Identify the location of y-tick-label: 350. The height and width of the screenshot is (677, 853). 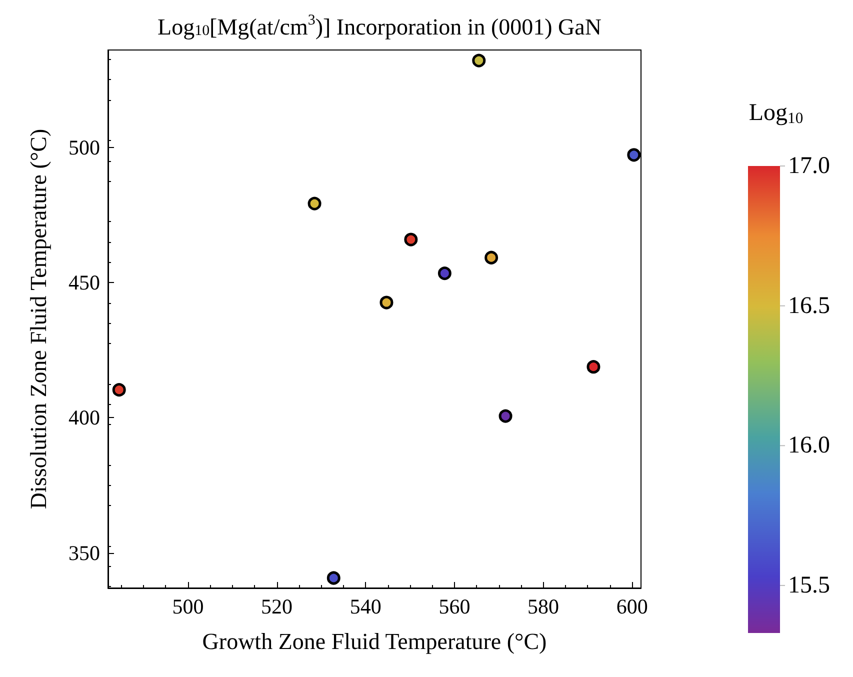
(84, 552).